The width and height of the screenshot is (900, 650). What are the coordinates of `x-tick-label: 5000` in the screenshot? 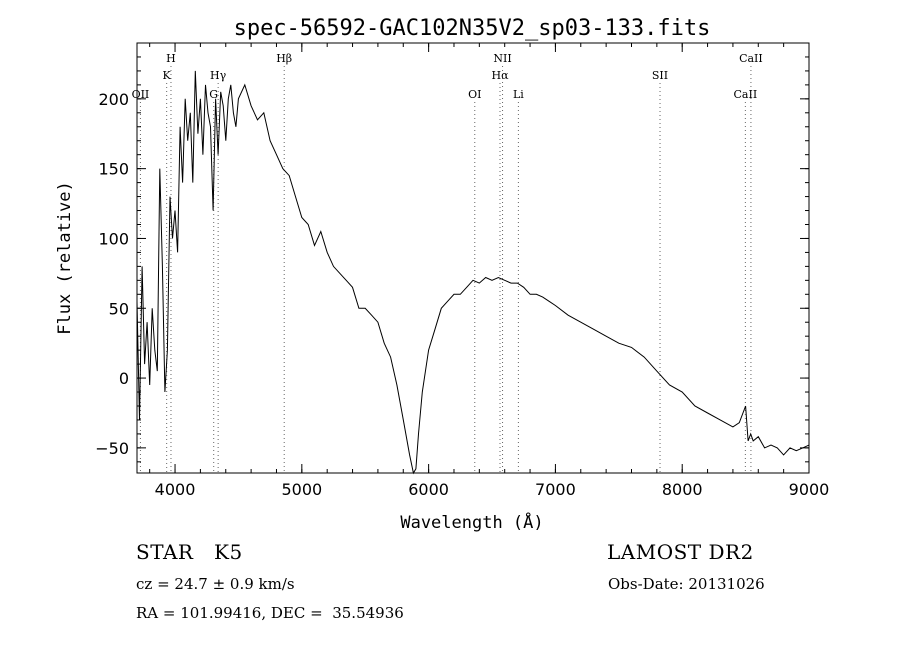 It's located at (301, 489).